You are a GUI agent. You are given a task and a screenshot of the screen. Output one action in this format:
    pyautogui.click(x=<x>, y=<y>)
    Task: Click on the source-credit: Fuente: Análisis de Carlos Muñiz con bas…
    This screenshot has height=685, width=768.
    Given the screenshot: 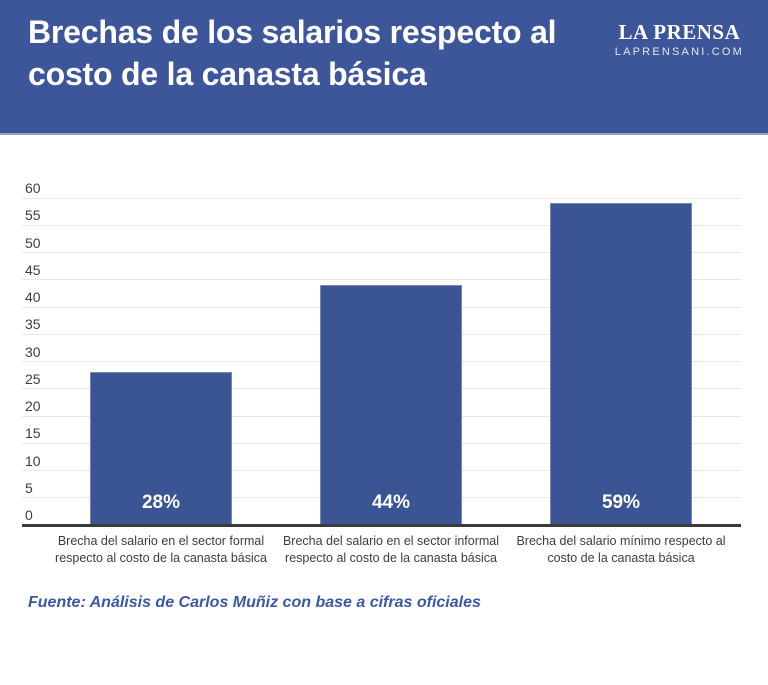 What is the action you would take?
    pyautogui.click(x=254, y=602)
    